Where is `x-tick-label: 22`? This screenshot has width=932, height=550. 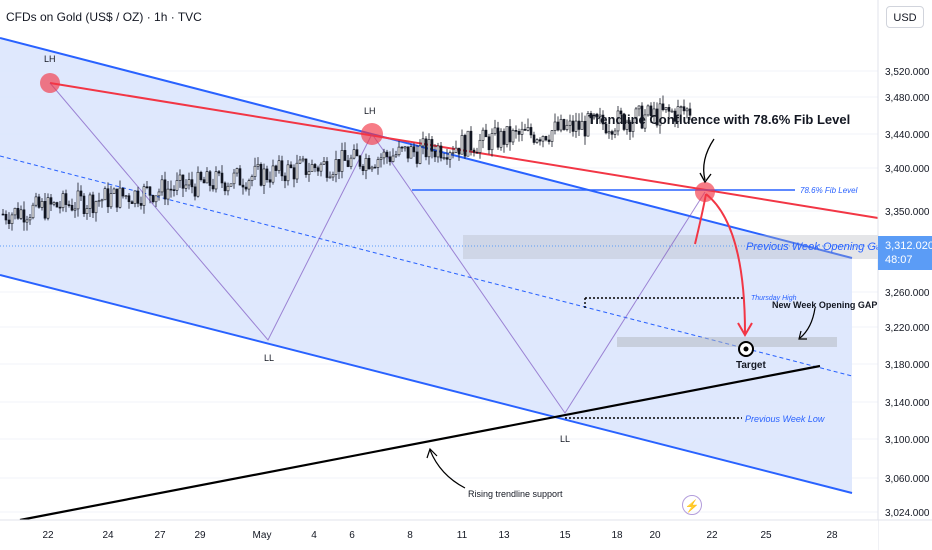 x-tick-label: 22 is located at coordinates (712, 535).